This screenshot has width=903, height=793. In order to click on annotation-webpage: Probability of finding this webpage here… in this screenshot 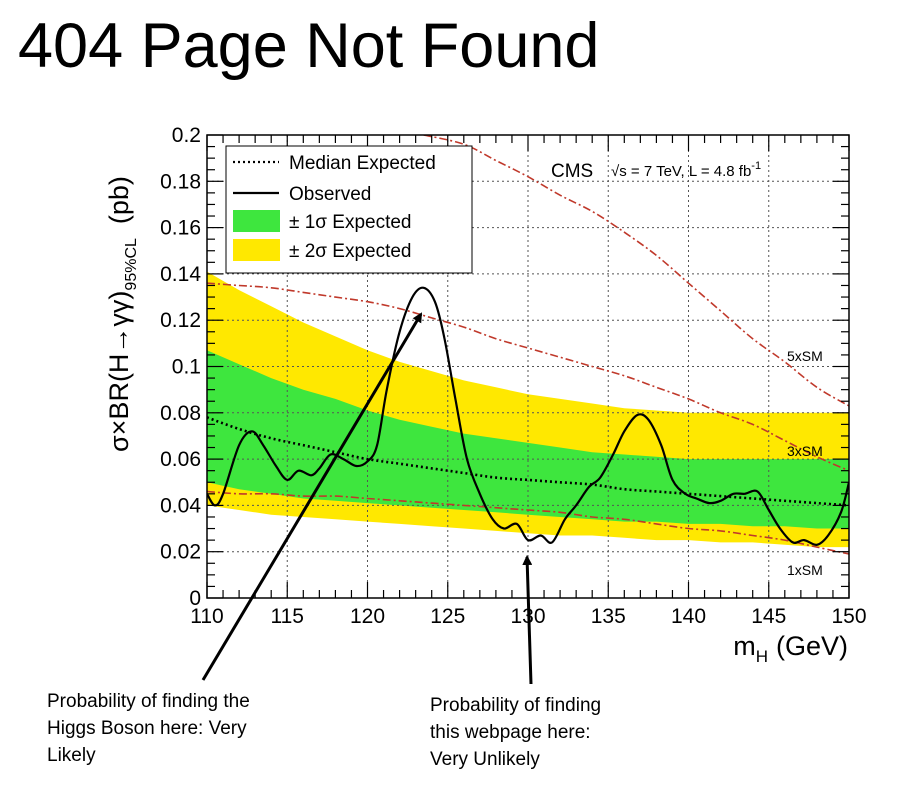, I will do `click(516, 732)`.